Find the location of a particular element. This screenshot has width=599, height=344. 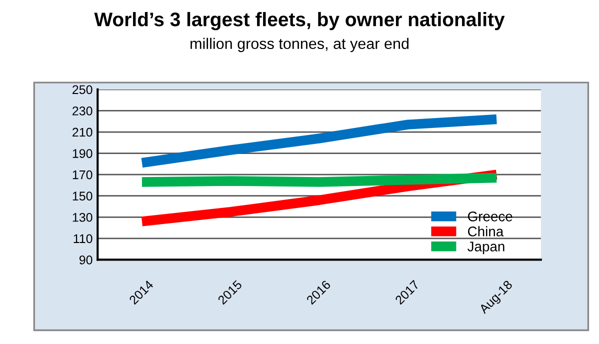

legend-label: Japan is located at coordinates (486, 248).